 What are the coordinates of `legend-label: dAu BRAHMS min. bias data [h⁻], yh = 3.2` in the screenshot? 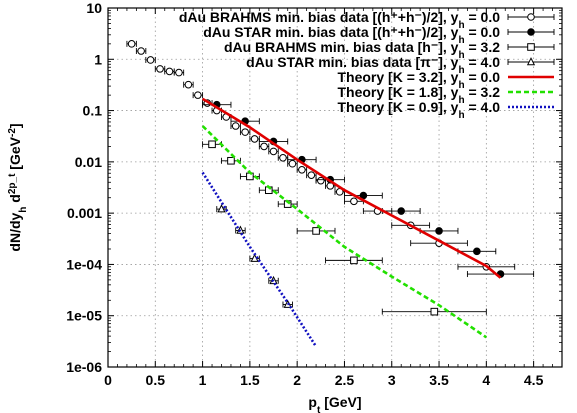 It's located at (362, 50).